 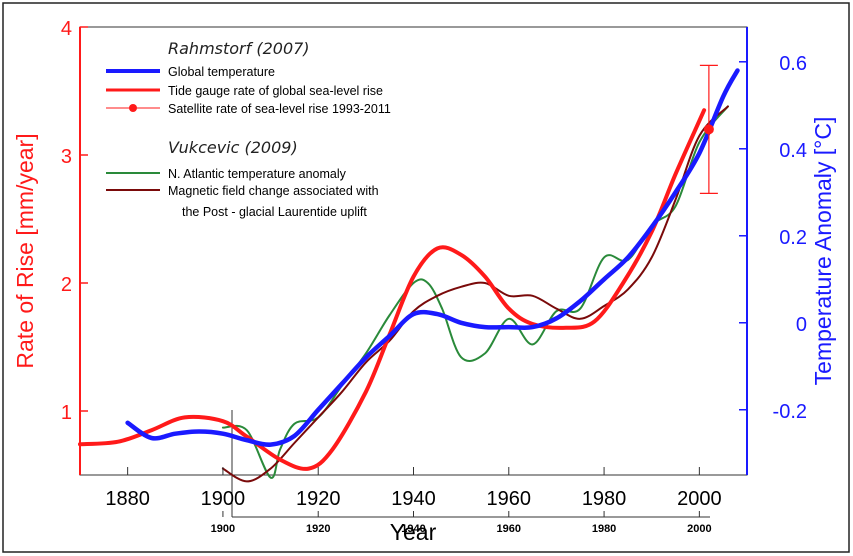 What do you see at coordinates (413, 499) in the screenshot?
I see `x-tick-label: 1940` at bounding box center [413, 499].